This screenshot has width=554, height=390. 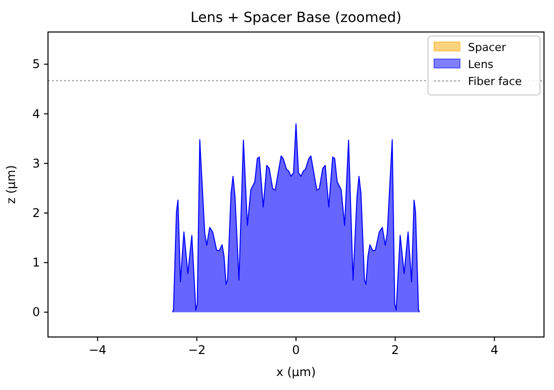 I want to click on y-tick-label: 2, so click(x=36, y=213).